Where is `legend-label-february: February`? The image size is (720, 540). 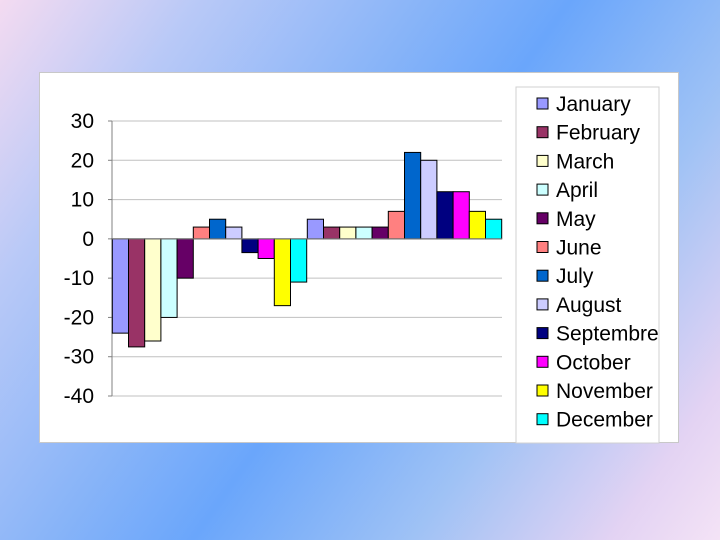
legend-label-february: February is located at coordinates (598, 133).